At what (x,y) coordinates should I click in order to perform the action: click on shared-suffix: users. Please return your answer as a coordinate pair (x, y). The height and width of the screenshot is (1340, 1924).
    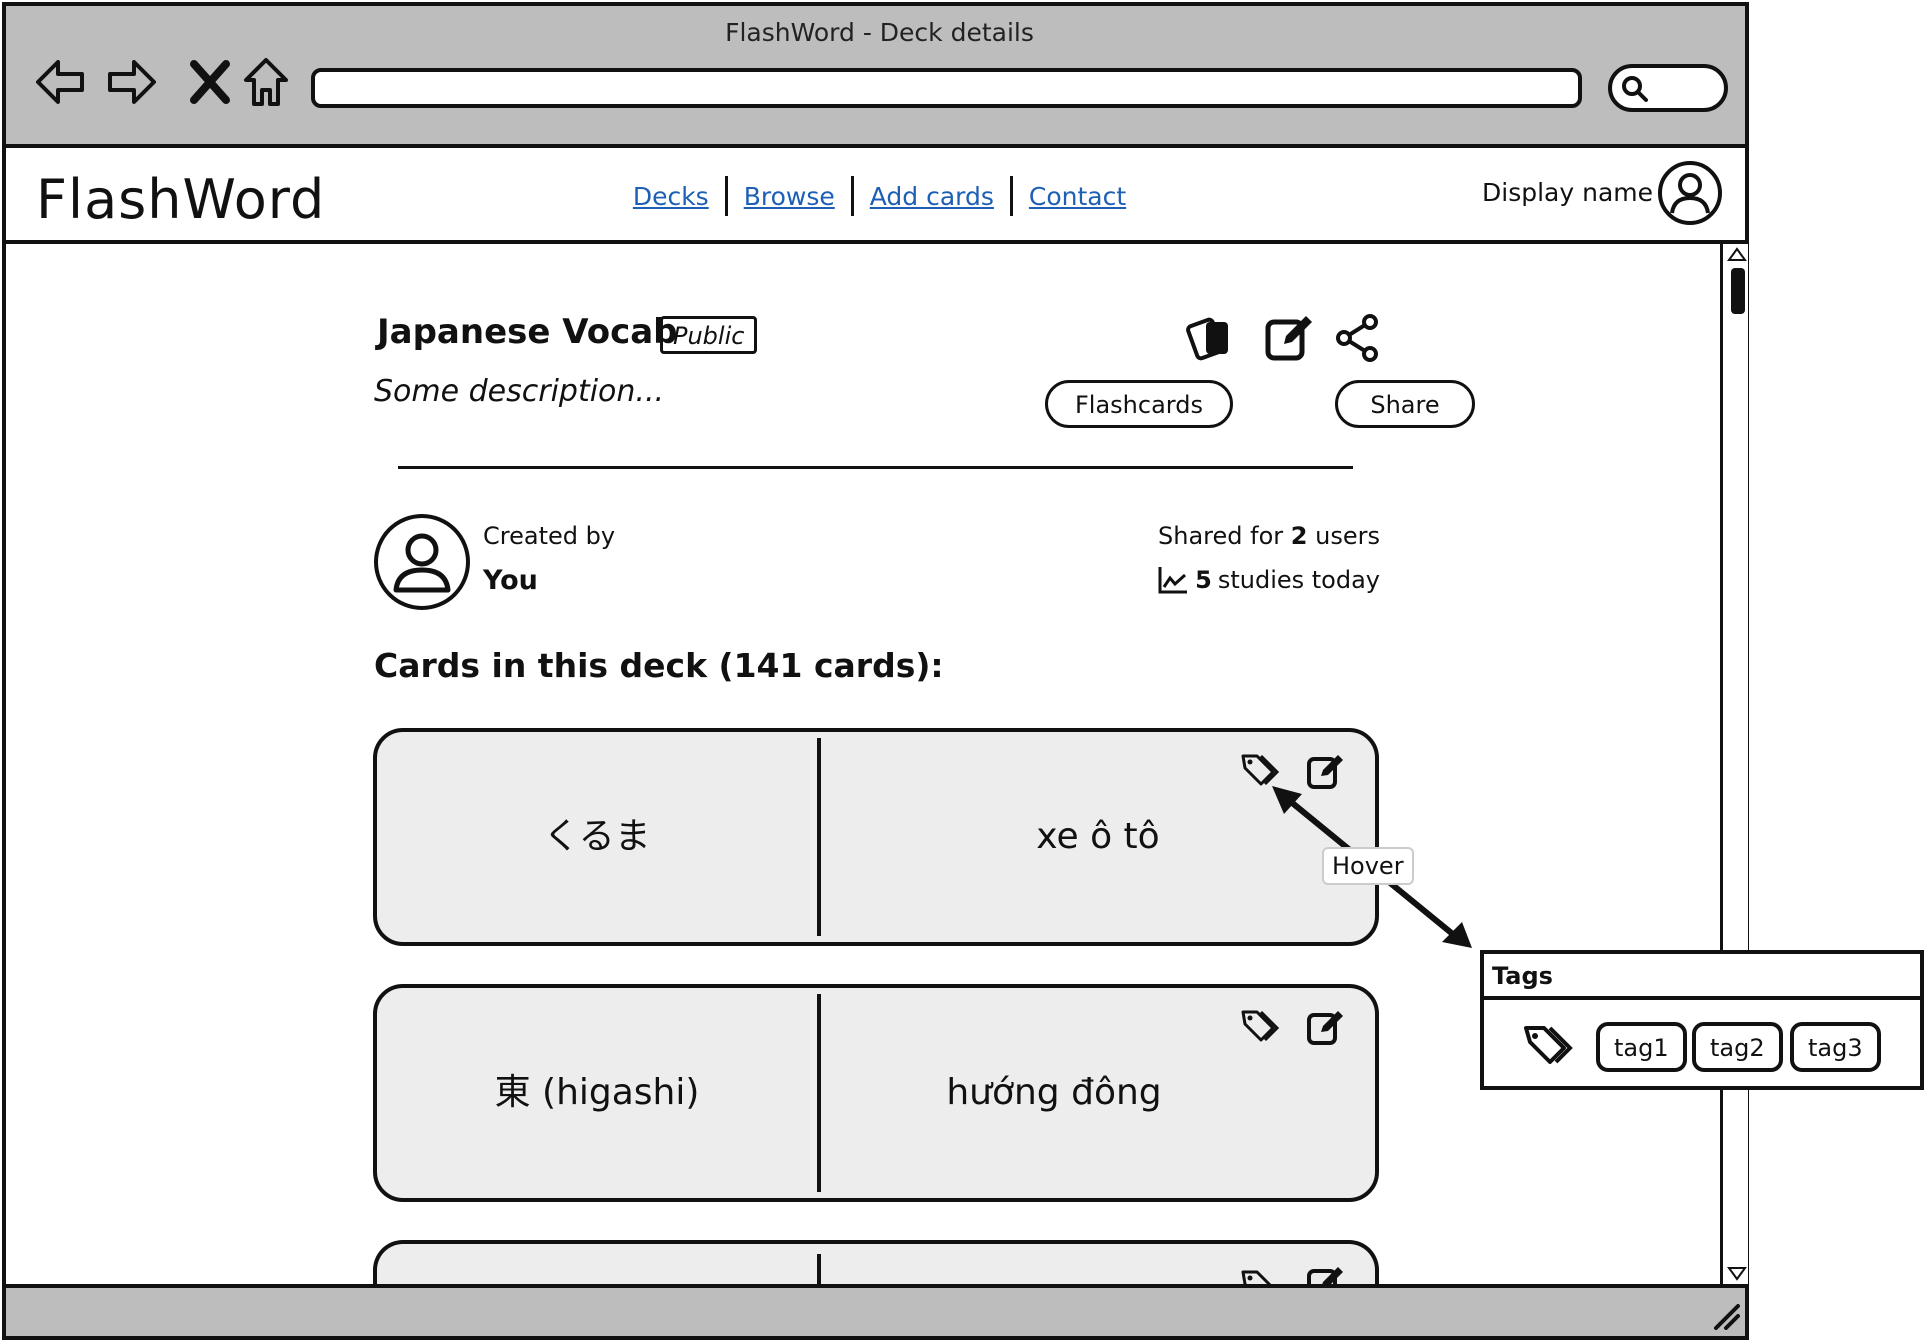
    Looking at the image, I should click on (1347, 536).